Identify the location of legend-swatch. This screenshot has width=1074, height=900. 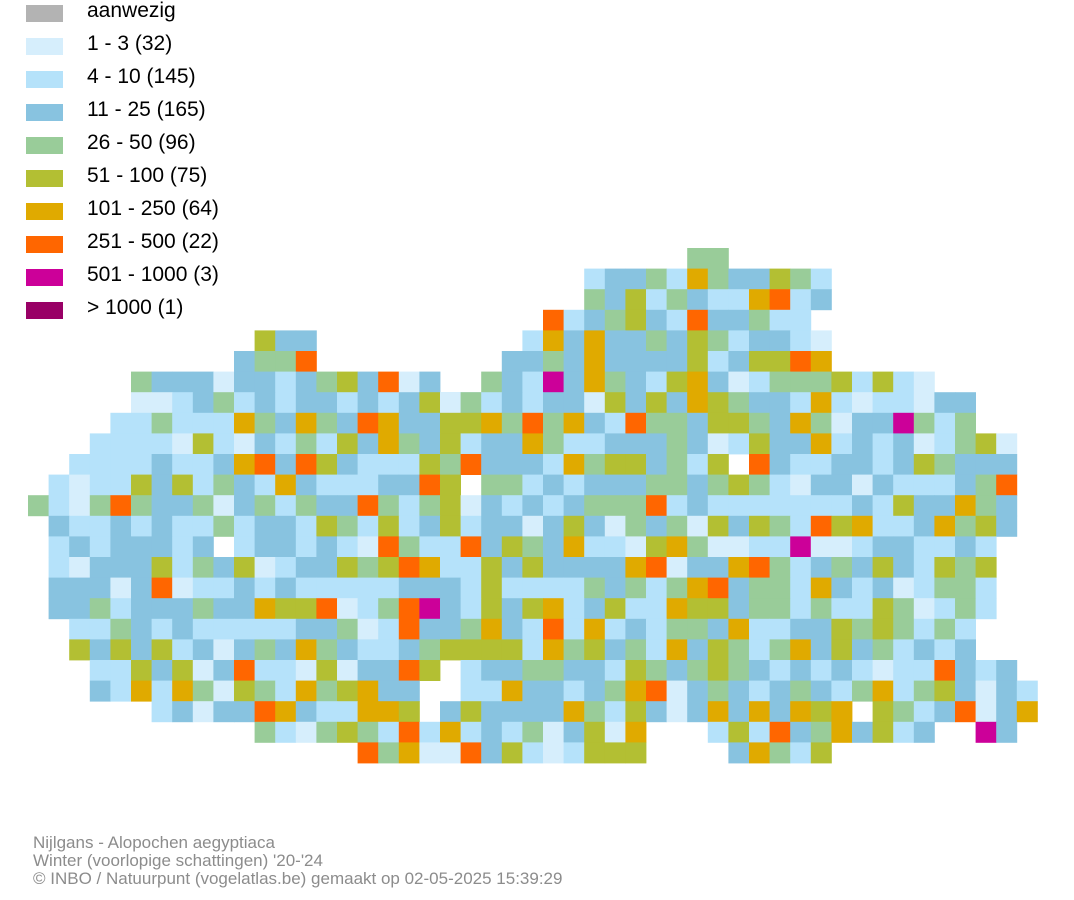
(44, 277).